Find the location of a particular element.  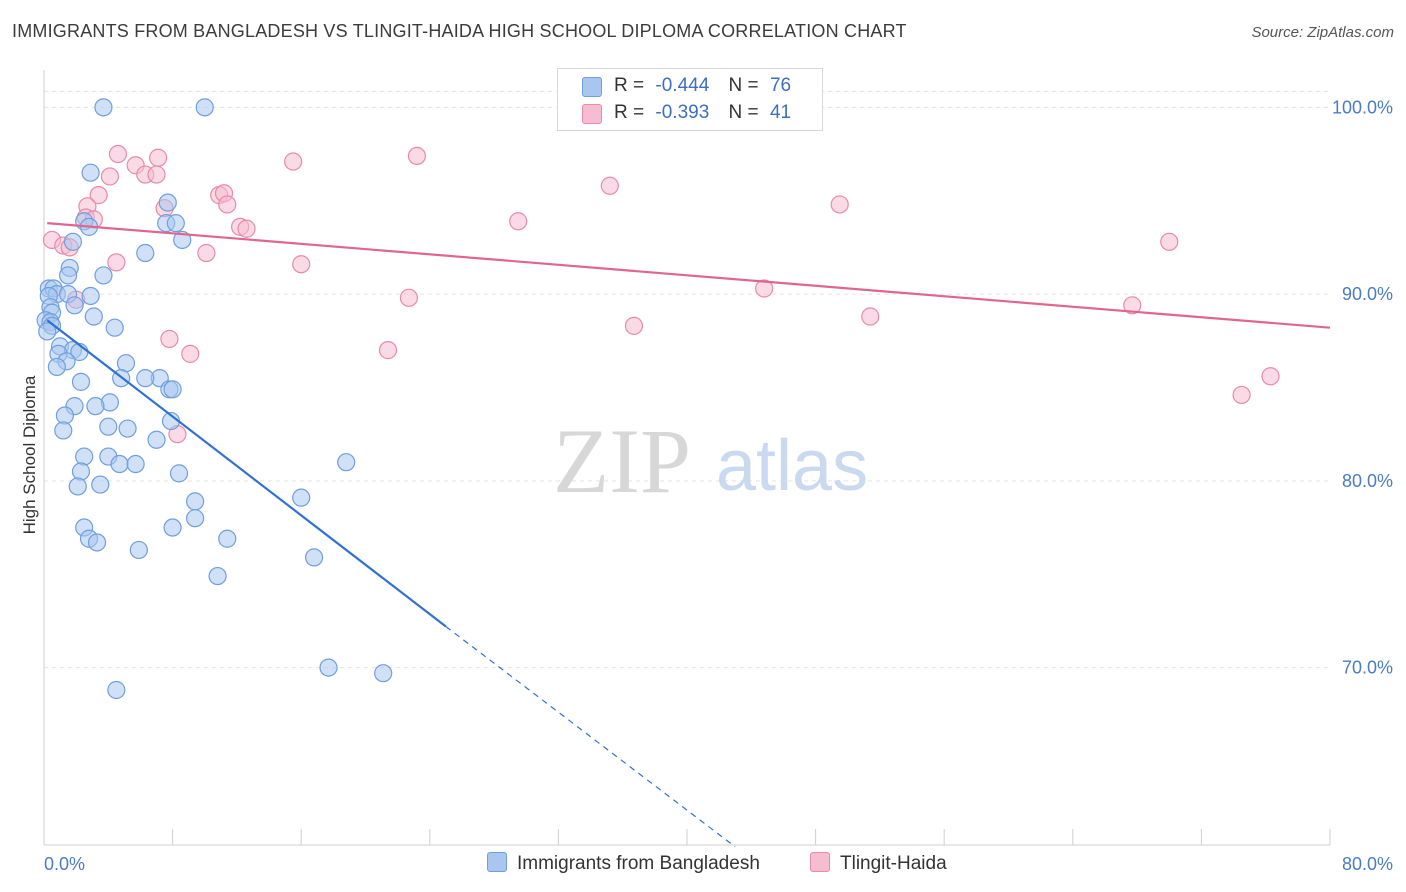

legend-n-value-pink: 41 is located at coordinates (780, 112).